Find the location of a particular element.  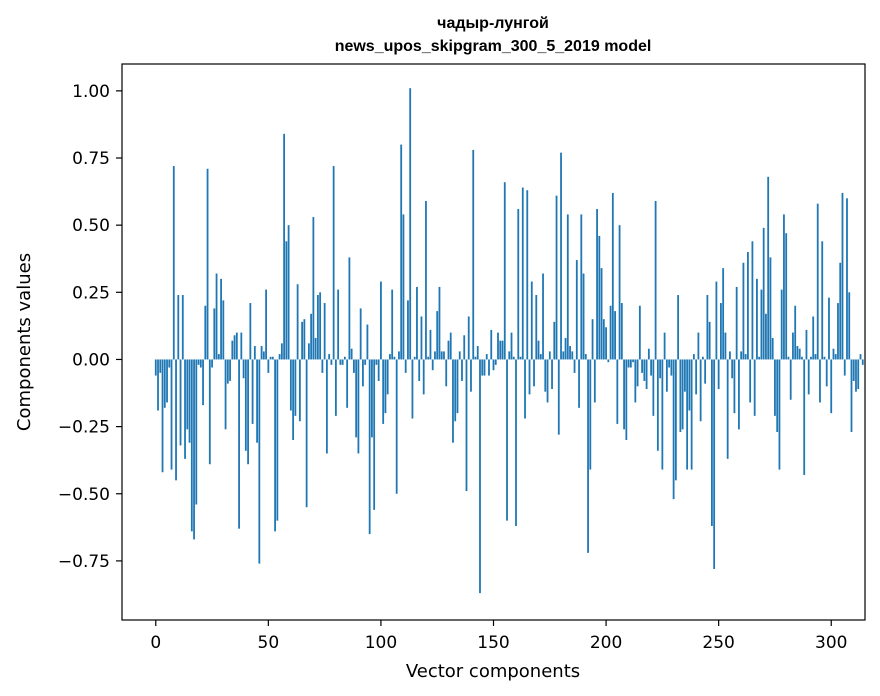

y-axis-ticks: −0.75 −0.50 −0.25 0.00 0.25 0.50 0.75 1.00 is located at coordinates (90, 327).